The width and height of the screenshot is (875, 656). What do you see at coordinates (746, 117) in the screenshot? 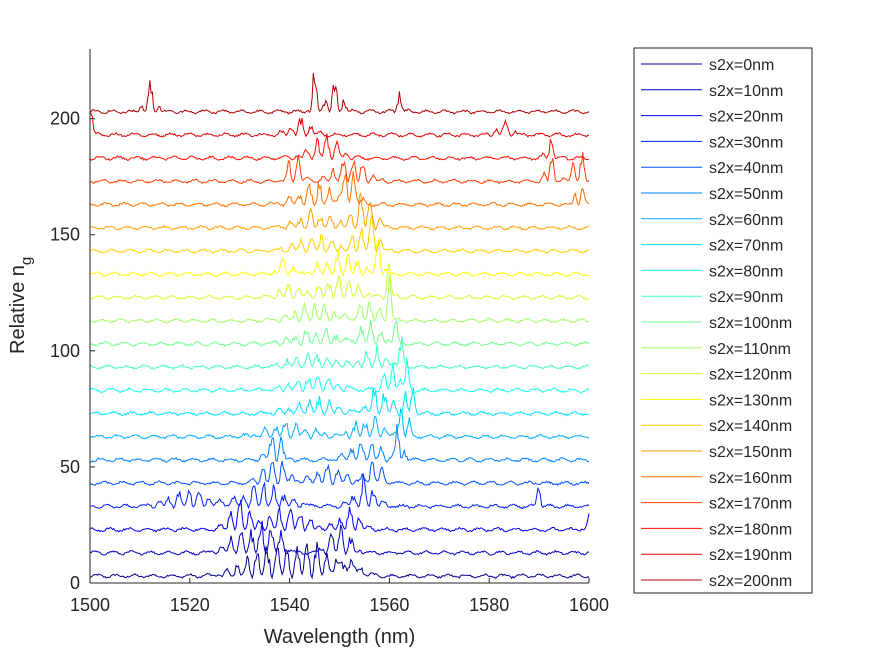
I see `legend-label: s2x=20nm` at bounding box center [746, 117].